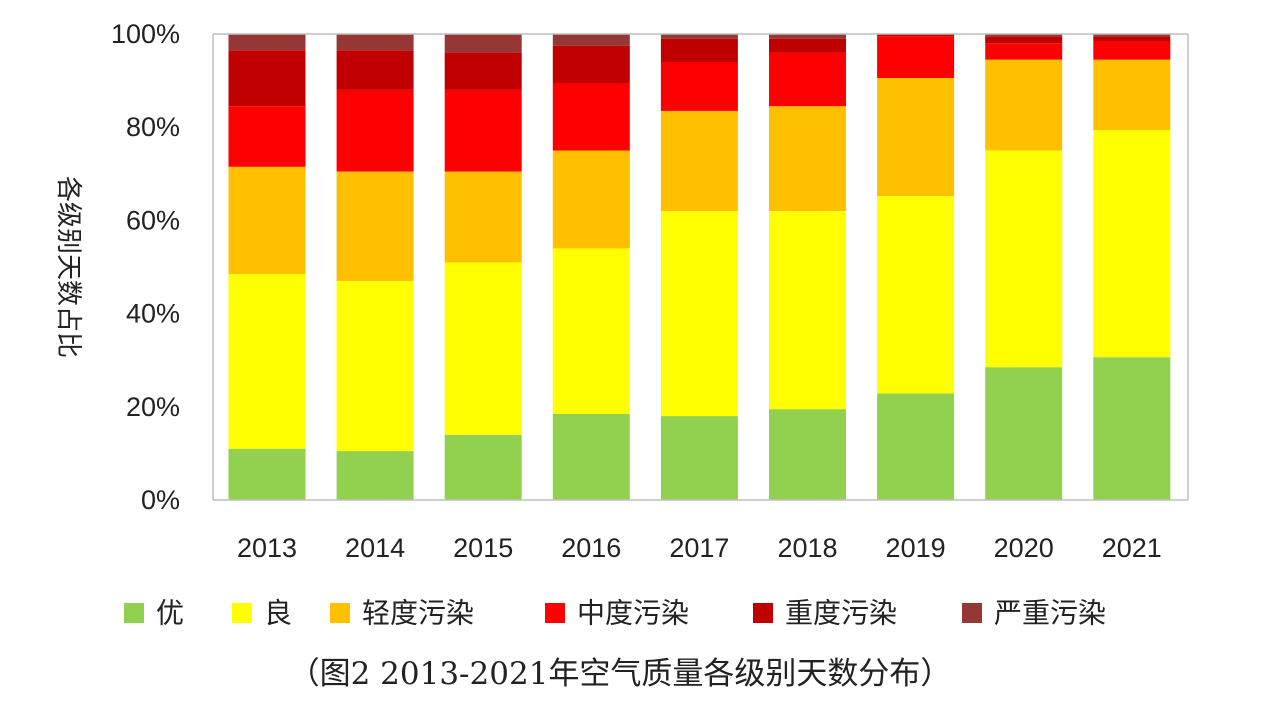 This screenshot has width=1282, height=702. What do you see at coordinates (591, 199) in the screenshot?
I see `bar-segment-2016-s2` at bounding box center [591, 199].